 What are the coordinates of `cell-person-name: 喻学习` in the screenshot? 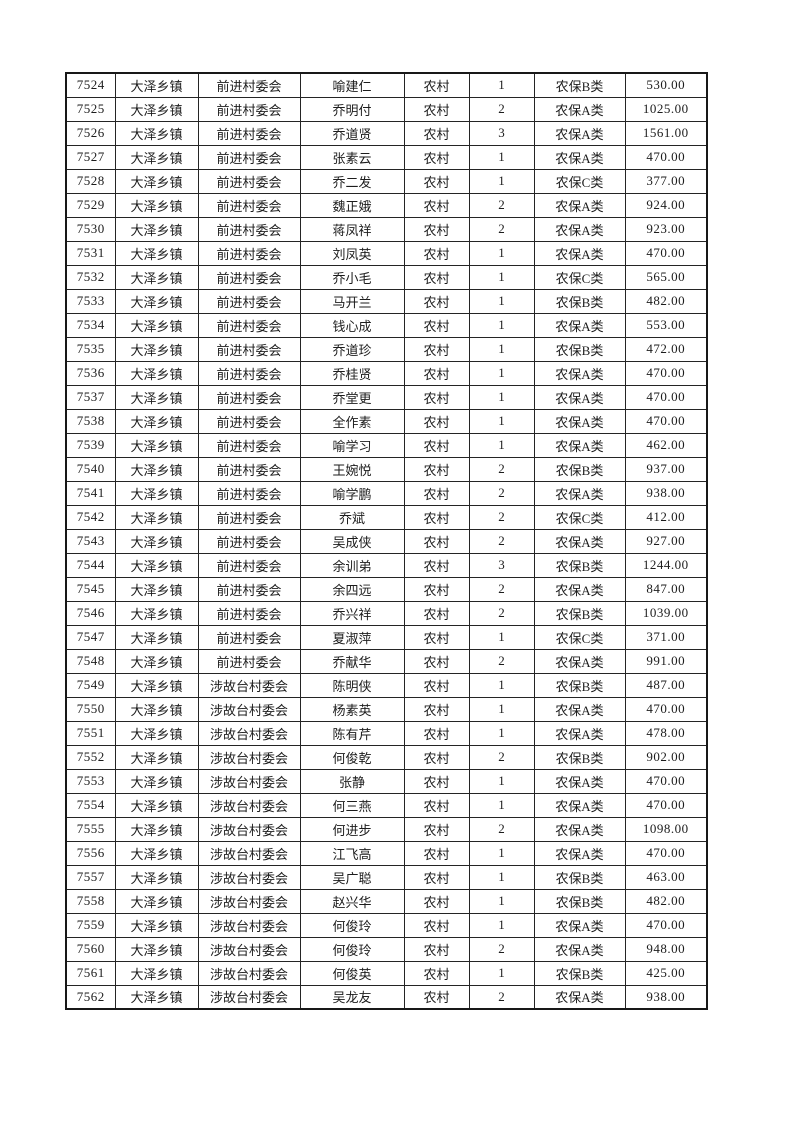 It's located at (352, 445).